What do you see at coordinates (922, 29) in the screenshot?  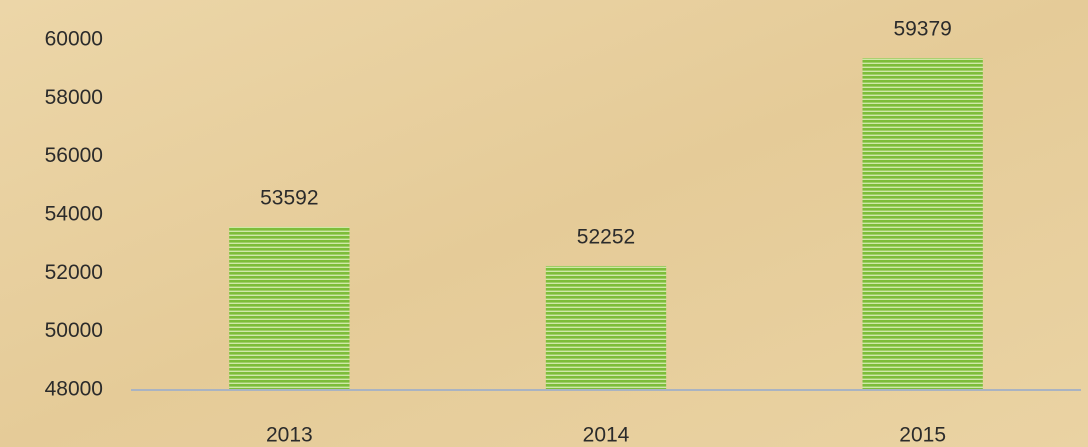 I see `data-label: 59379` at bounding box center [922, 29].